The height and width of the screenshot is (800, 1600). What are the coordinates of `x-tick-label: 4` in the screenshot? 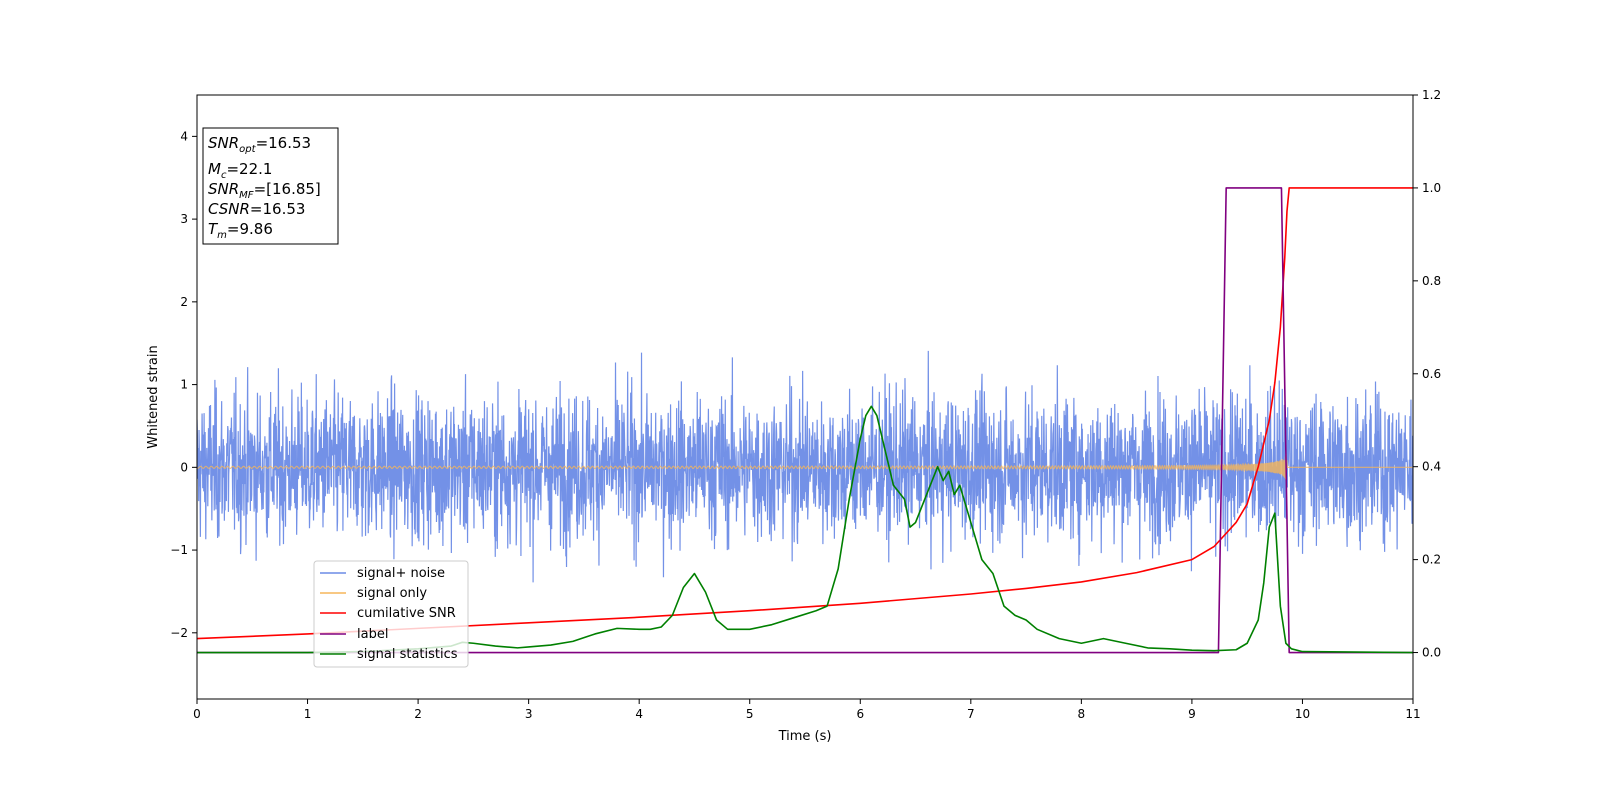 It's located at (639, 714).